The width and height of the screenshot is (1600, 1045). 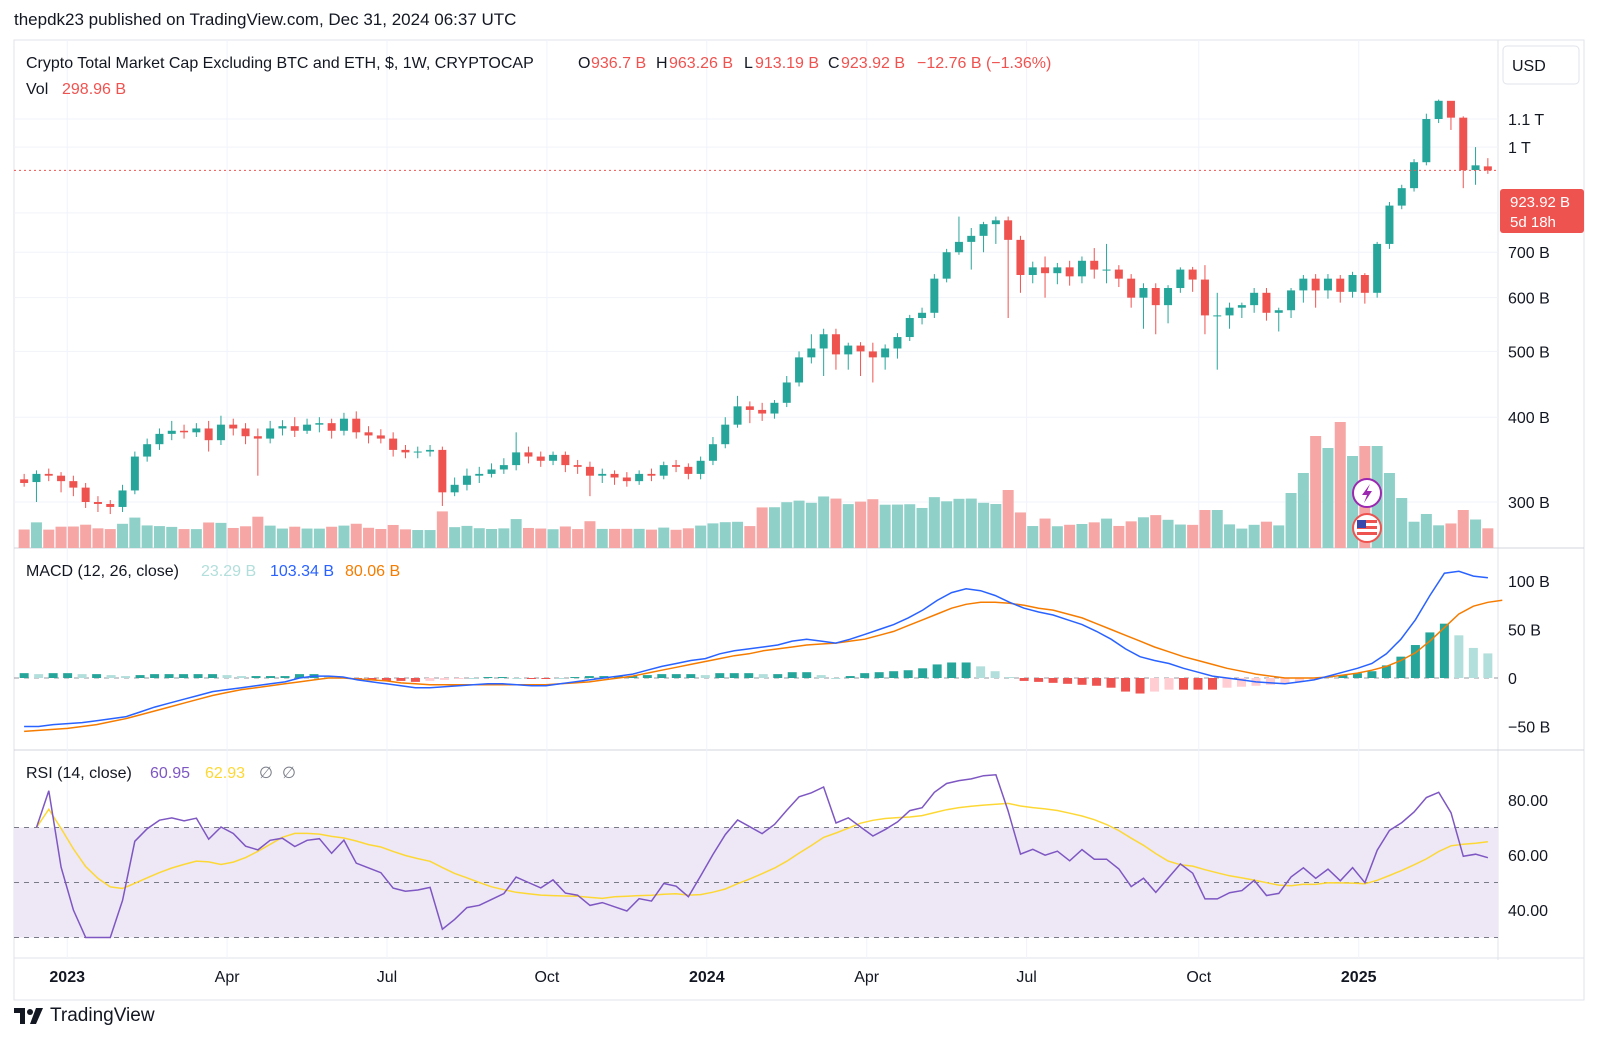 I want to click on macd-line, so click(x=756, y=649).